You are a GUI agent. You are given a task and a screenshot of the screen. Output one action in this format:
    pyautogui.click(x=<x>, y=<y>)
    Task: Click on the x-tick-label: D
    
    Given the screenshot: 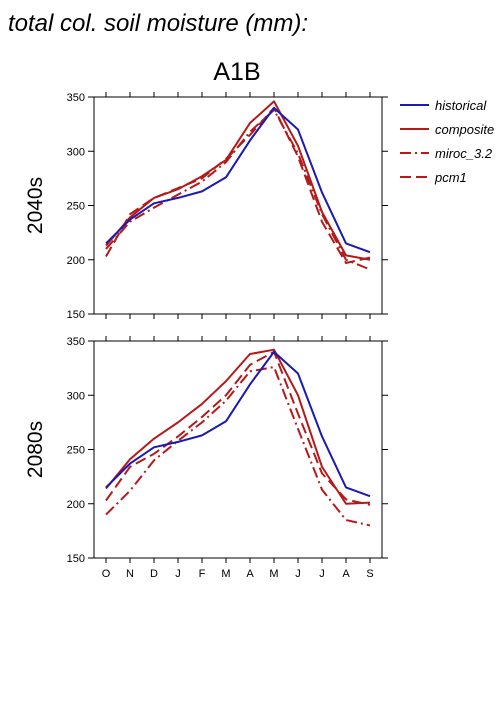 What is the action you would take?
    pyautogui.click(x=154, y=574)
    